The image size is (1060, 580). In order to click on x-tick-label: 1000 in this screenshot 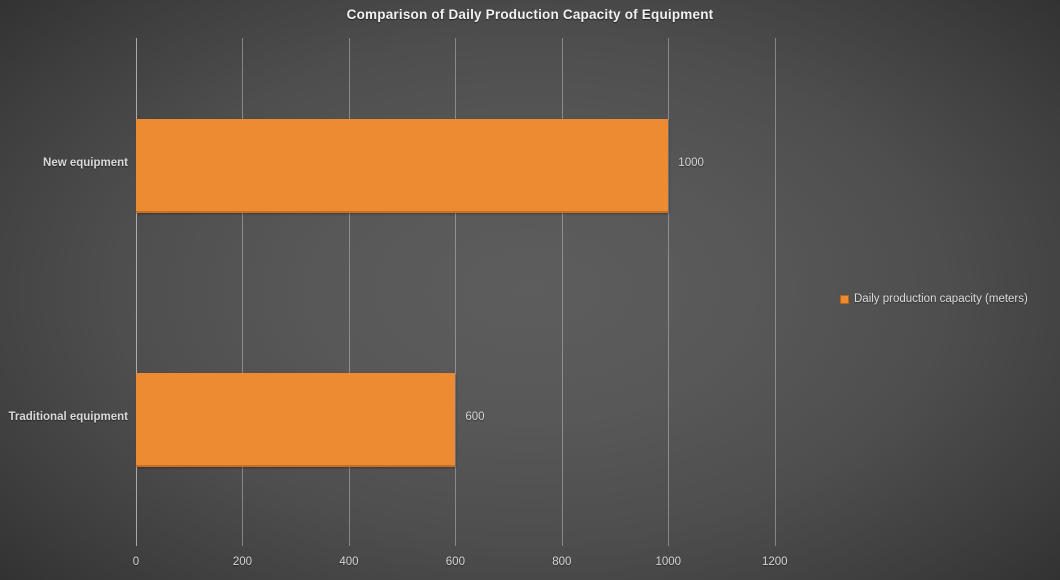, I will do `click(668, 562)`.